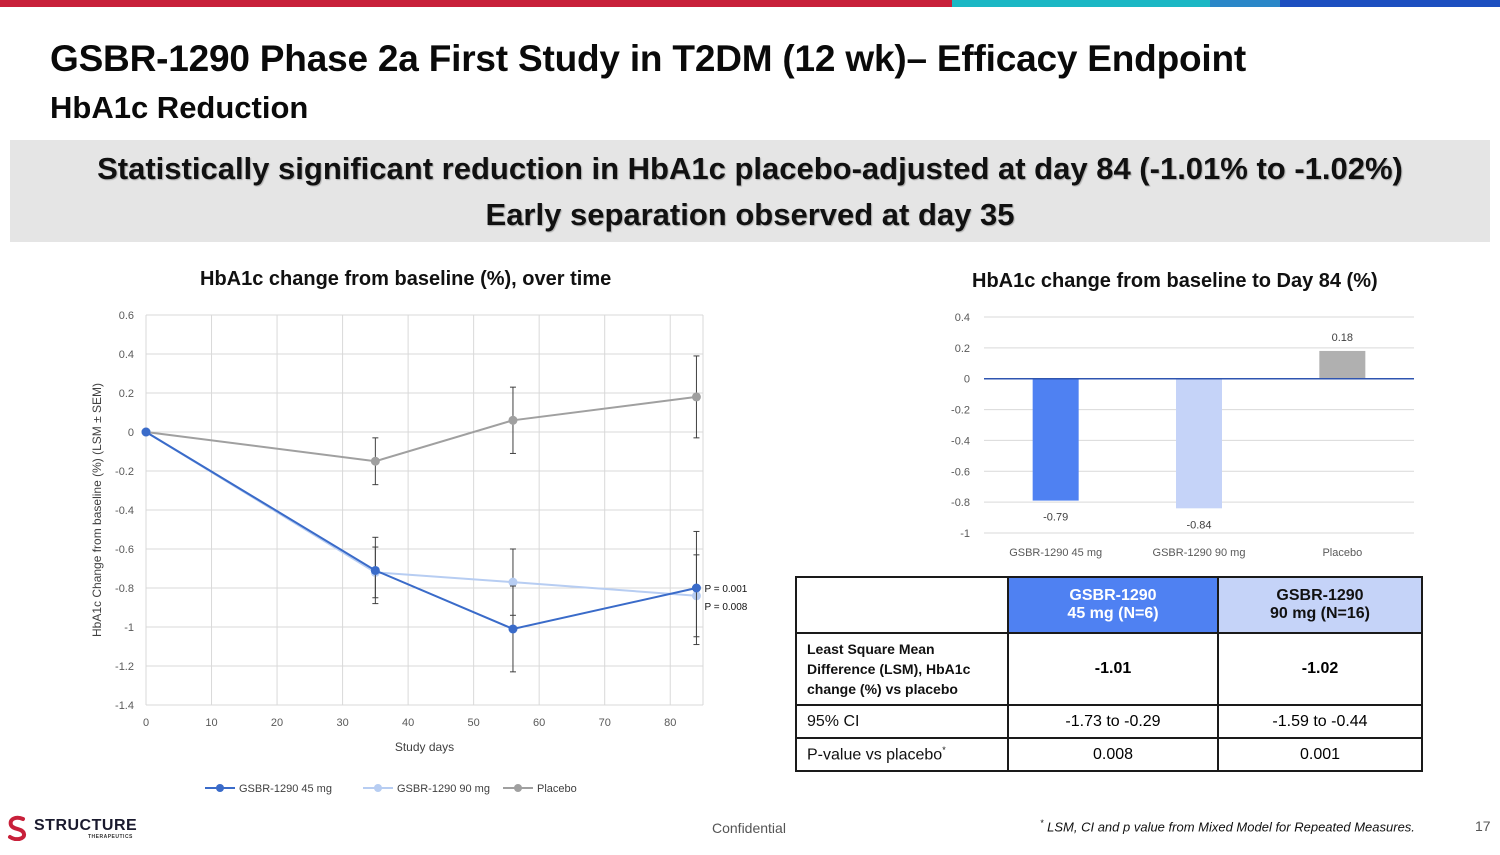  Describe the element at coordinates (1199, 553) in the screenshot. I see `x-category-label: GSBR-1290 90 mg` at that location.